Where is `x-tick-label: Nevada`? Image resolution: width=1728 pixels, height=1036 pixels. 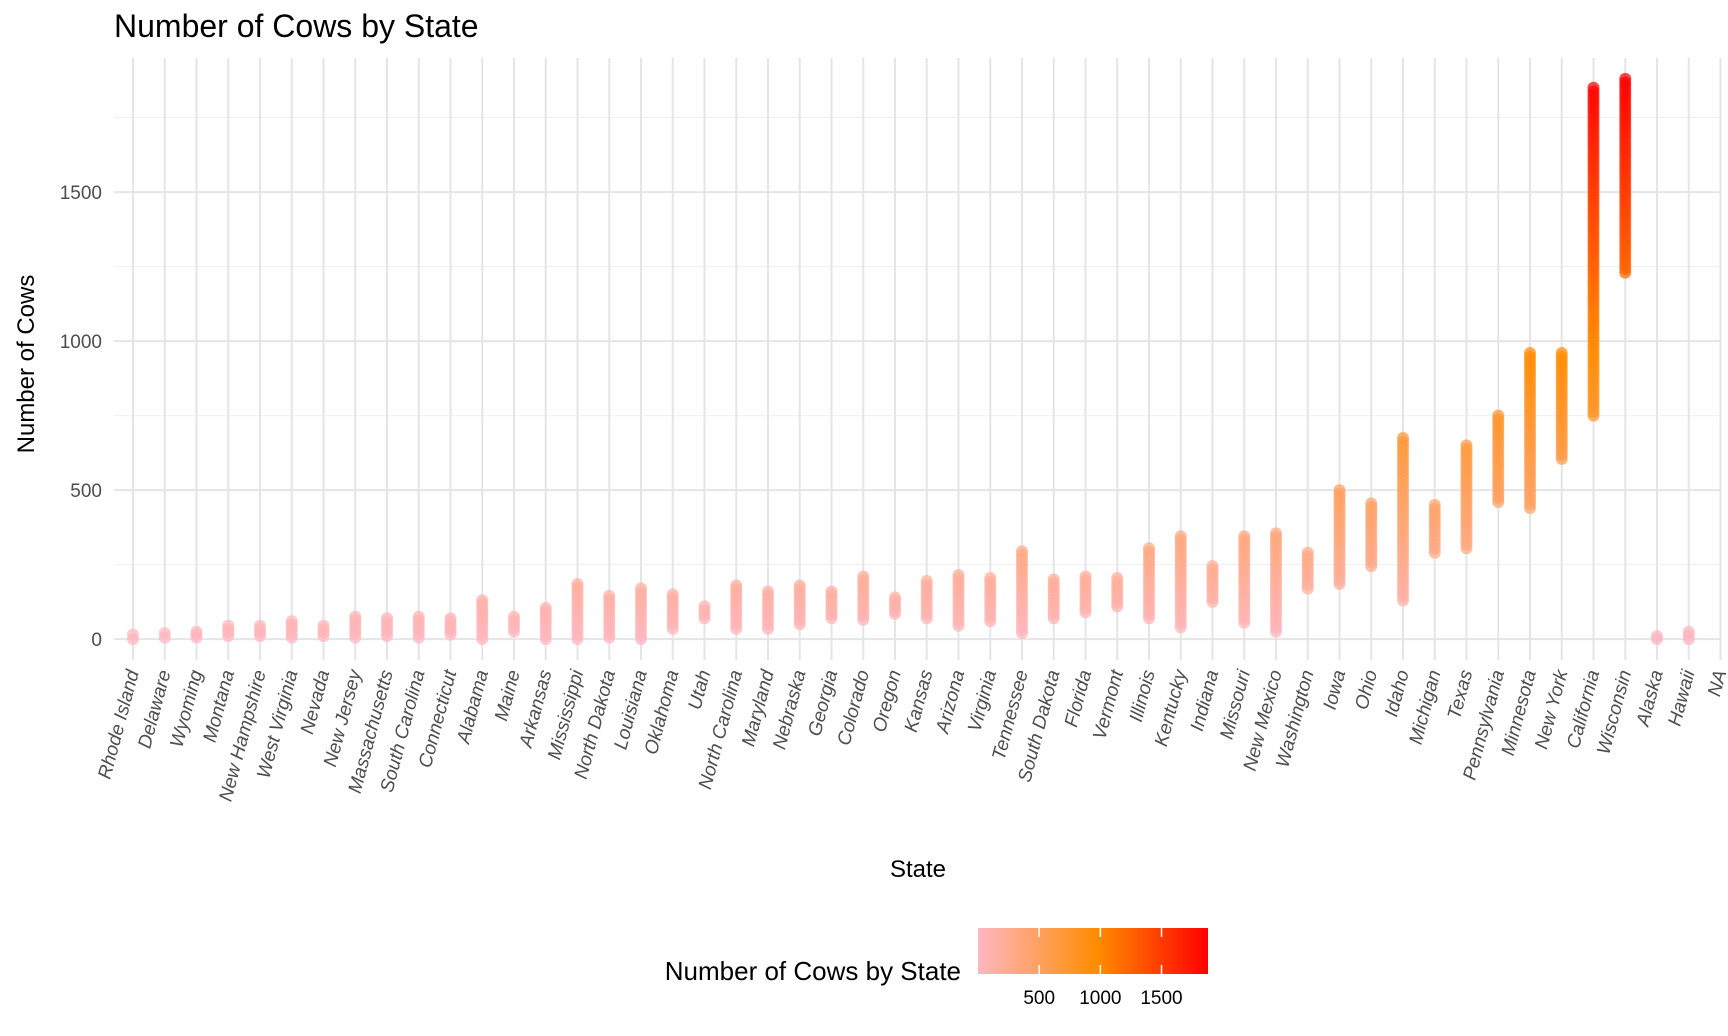
x-tick-label: Nevada is located at coordinates (315, 702).